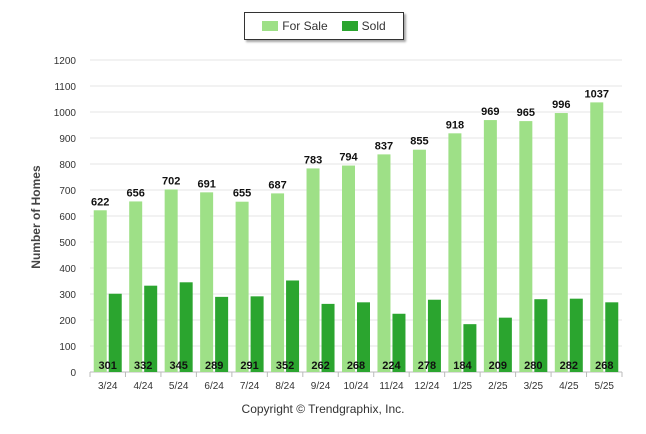 Image resolution: width=646 pixels, height=434 pixels. Describe the element at coordinates (67, 243) in the screenshot. I see `y-tick-label: 500` at that location.